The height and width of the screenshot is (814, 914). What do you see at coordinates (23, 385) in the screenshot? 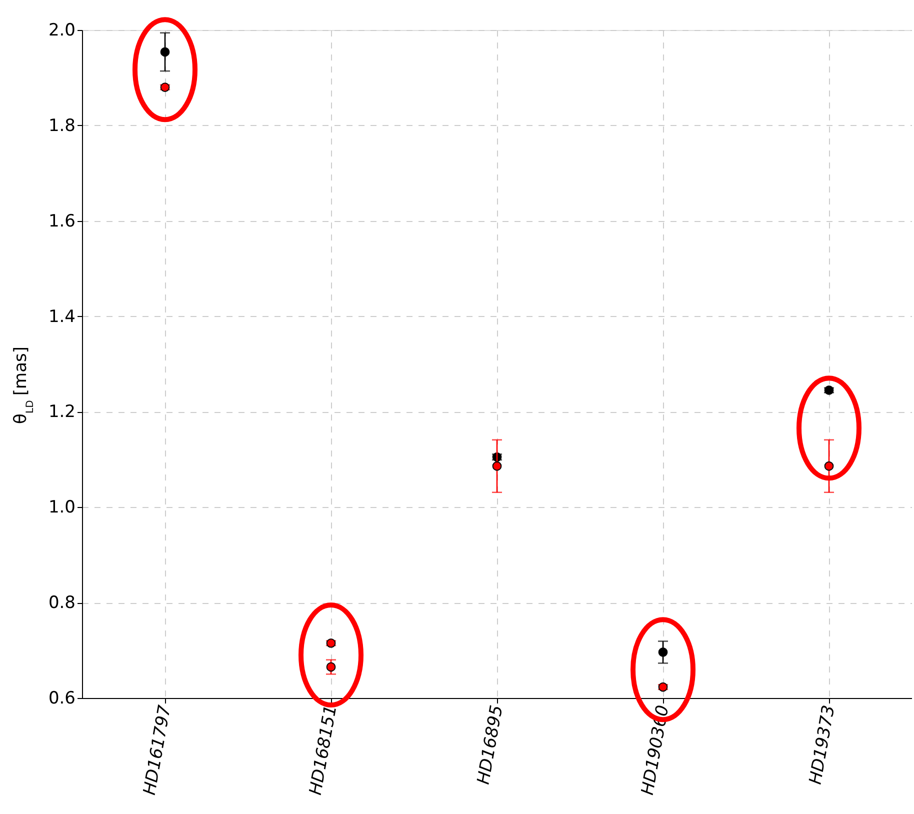
I see `y-axis-title: θLD [mas]` at bounding box center [23, 385].